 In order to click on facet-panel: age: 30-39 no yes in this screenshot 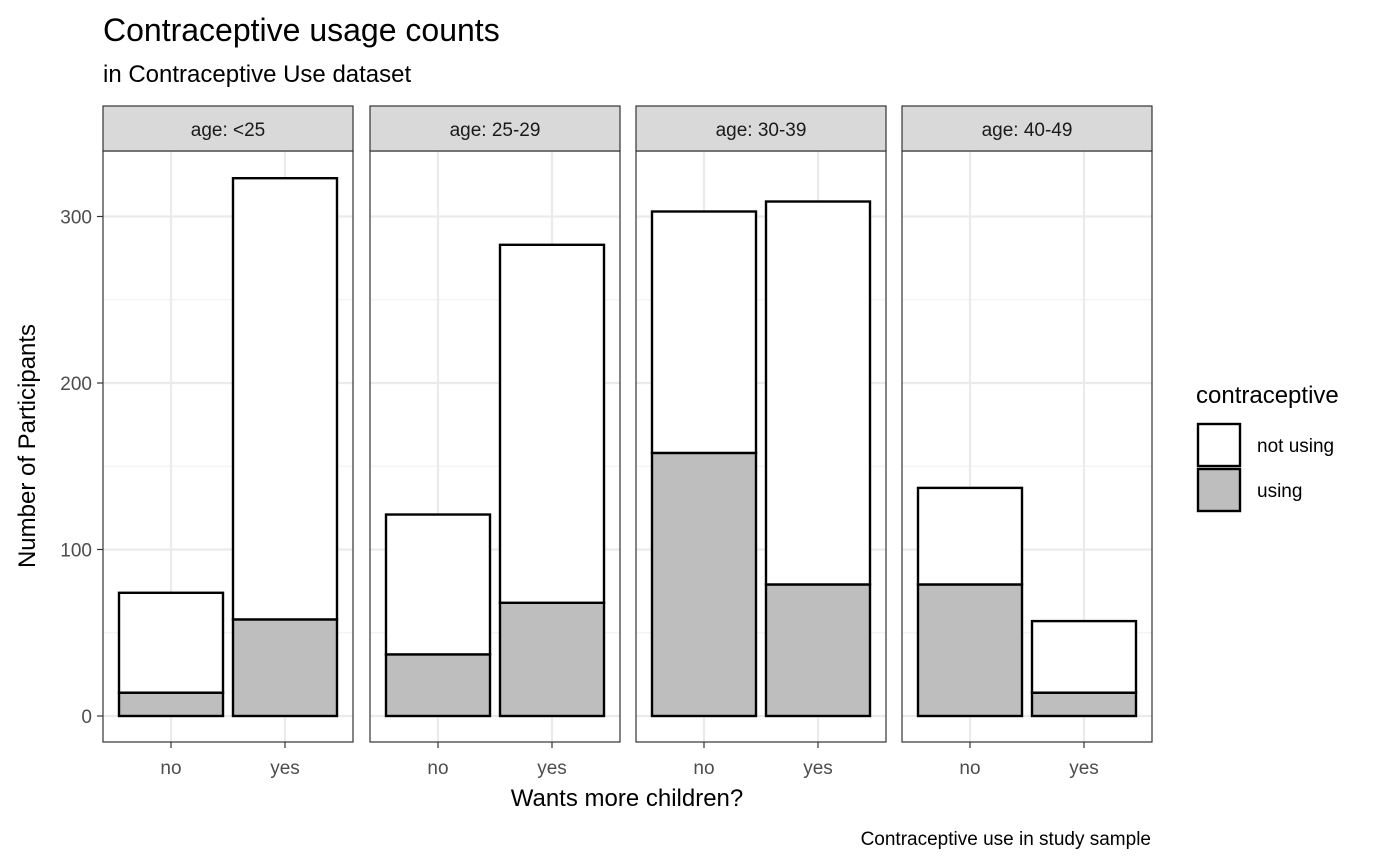, I will do `click(761, 442)`.